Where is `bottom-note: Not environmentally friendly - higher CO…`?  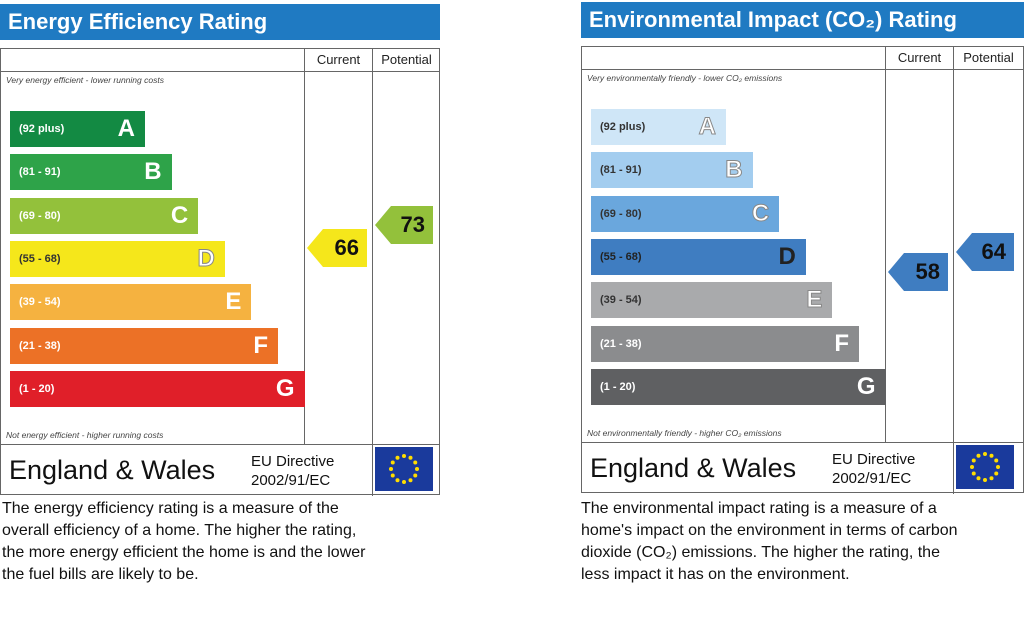 bottom-note: Not environmentally friendly - higher CO… is located at coordinates (684, 433).